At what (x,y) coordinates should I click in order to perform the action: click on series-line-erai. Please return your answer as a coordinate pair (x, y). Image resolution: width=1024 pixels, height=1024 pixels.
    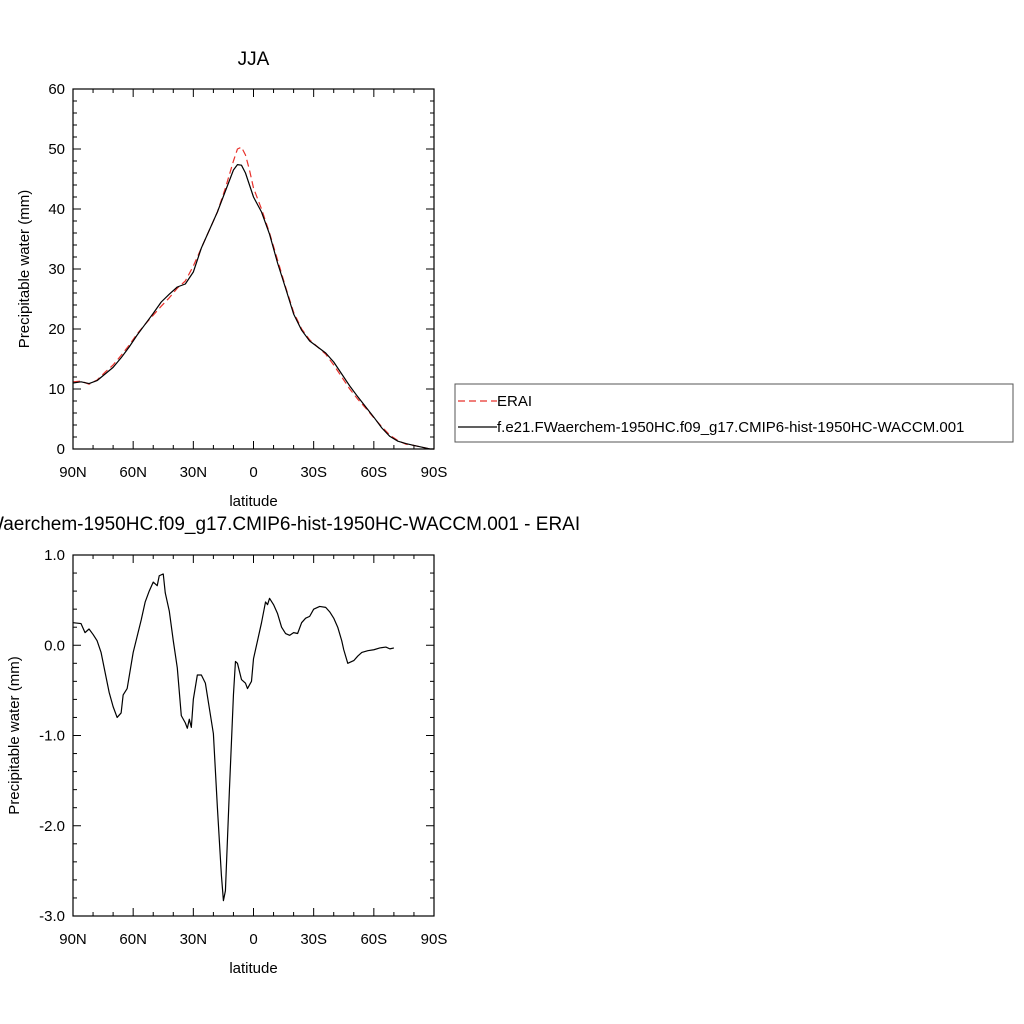
    Looking at the image, I should click on (253, 298).